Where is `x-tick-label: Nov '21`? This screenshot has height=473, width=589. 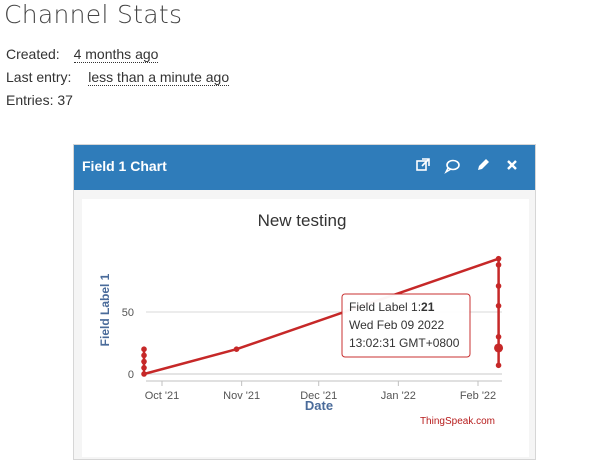
x-tick-label: Nov '21 is located at coordinates (241, 396).